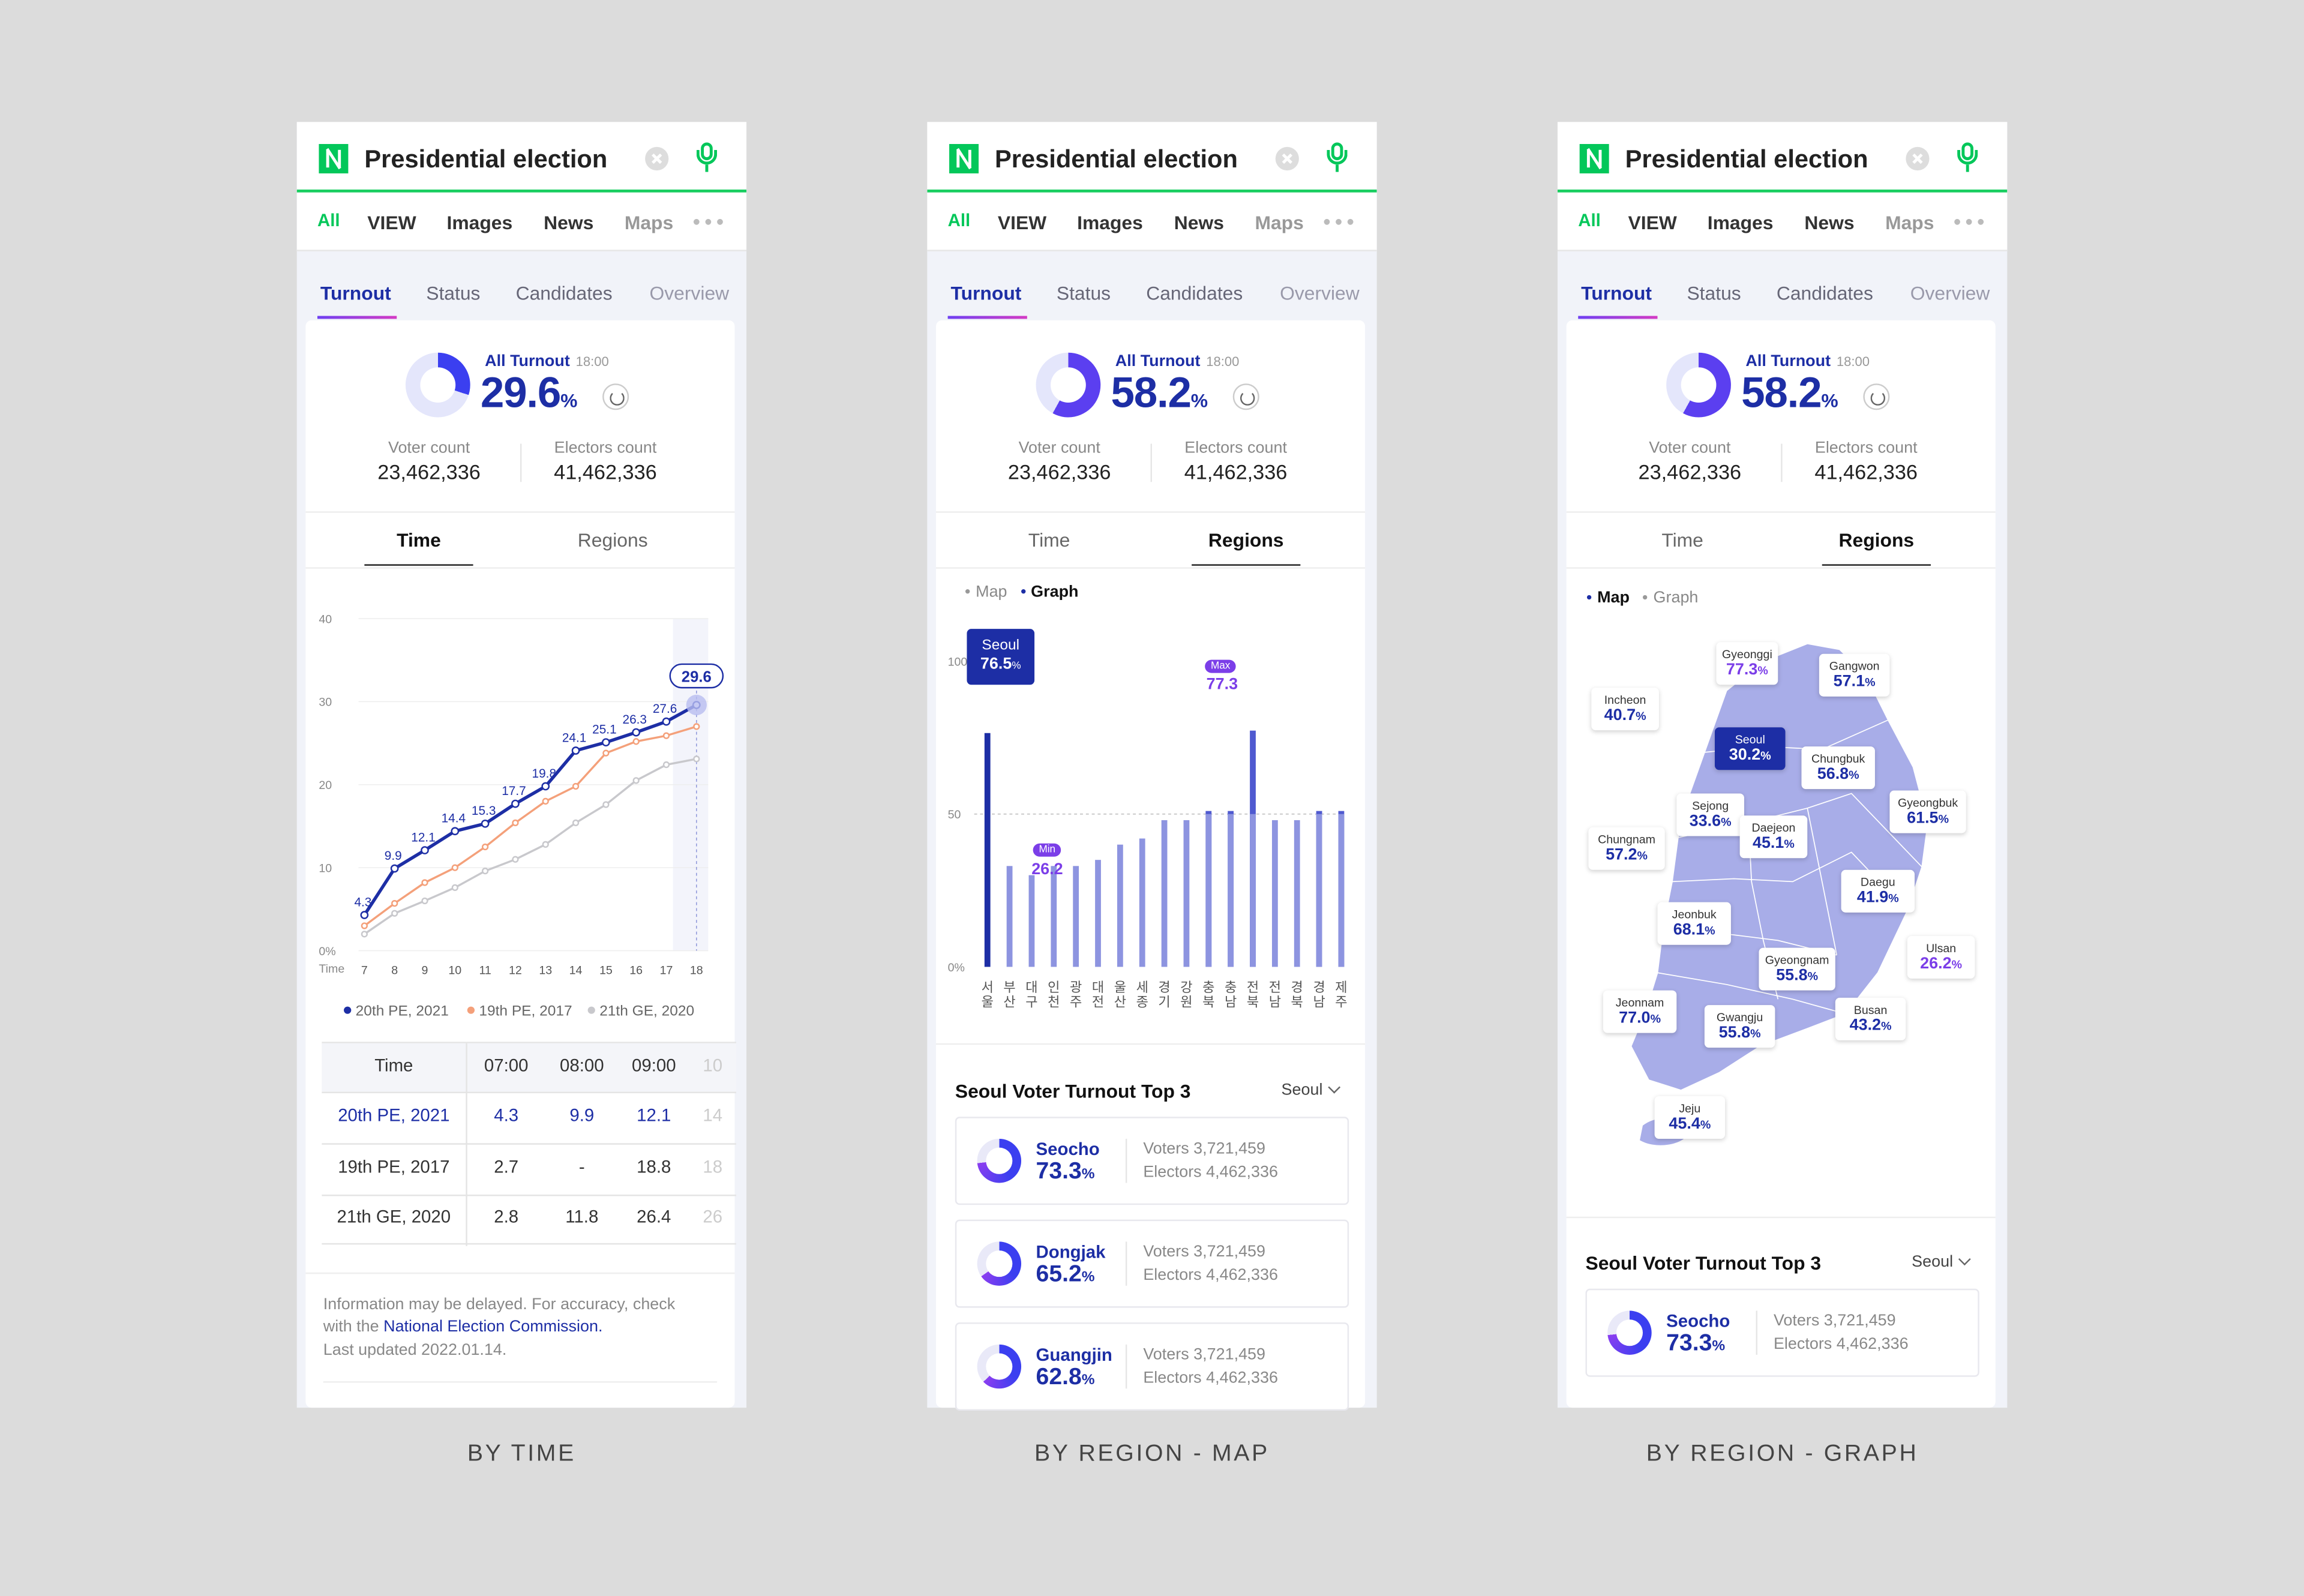  I want to click on voter-count-label: Voter count, so click(1690, 448).